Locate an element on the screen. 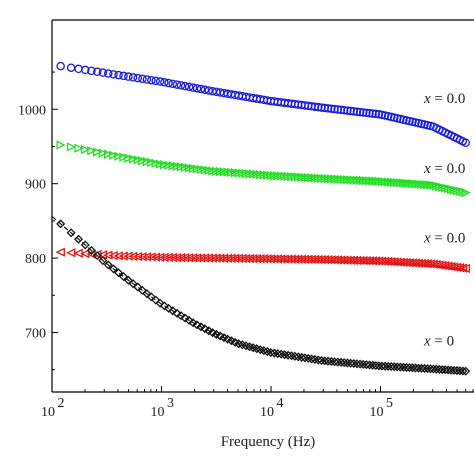 Image resolution: width=474 pixels, height=474 pixels. series-label-0: x = 0.0 is located at coordinates (444, 99).